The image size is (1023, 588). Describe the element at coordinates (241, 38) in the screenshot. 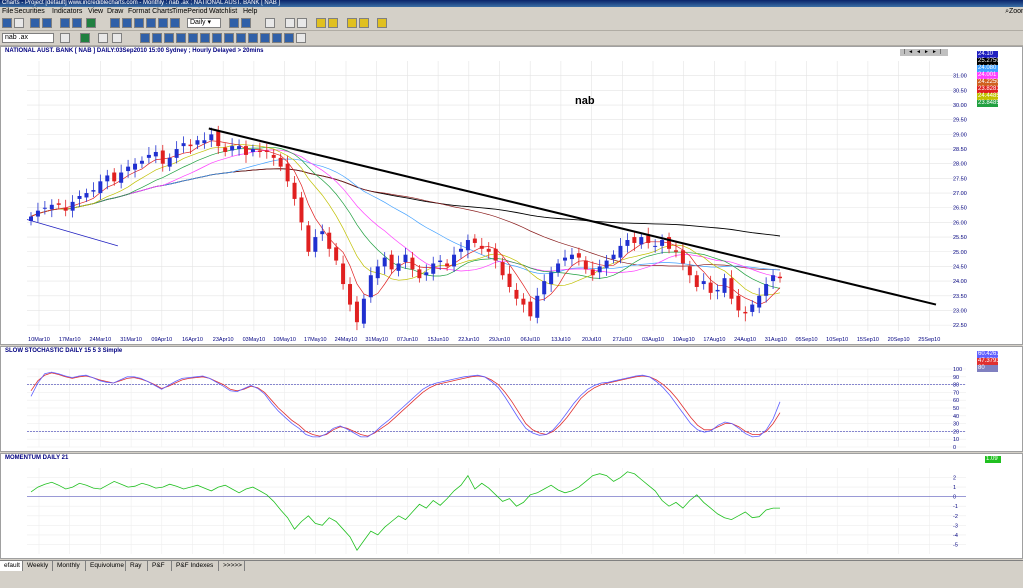

I see `draw-box-icon` at that location.